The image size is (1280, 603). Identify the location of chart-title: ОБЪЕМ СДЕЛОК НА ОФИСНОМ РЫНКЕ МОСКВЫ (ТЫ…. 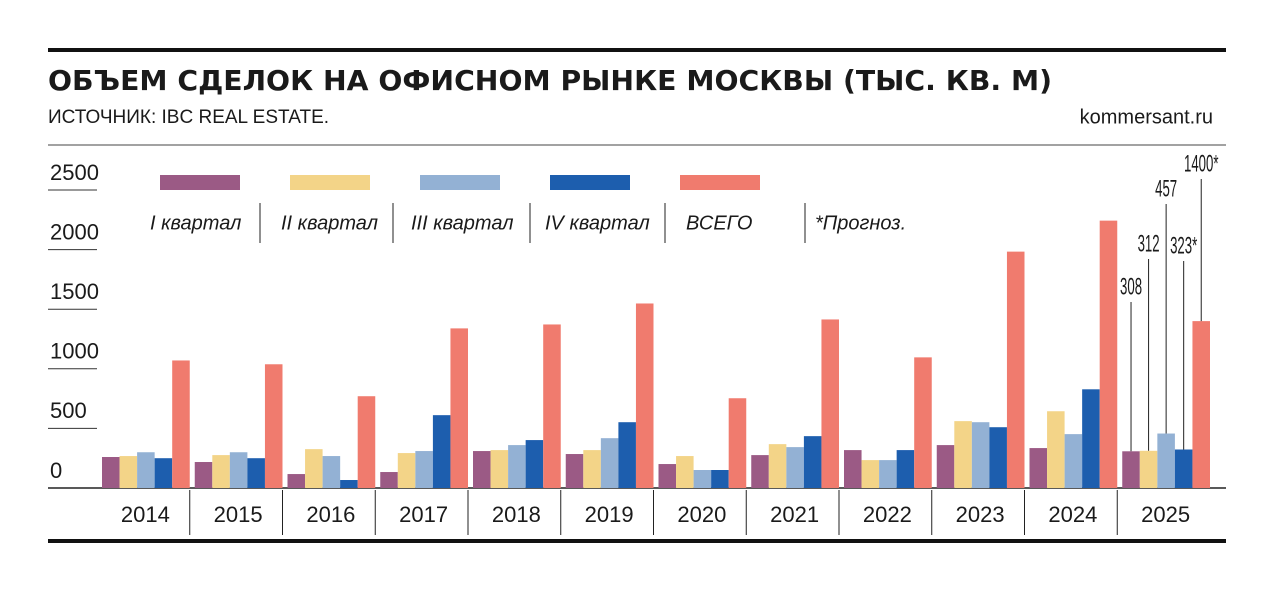
(550, 80).